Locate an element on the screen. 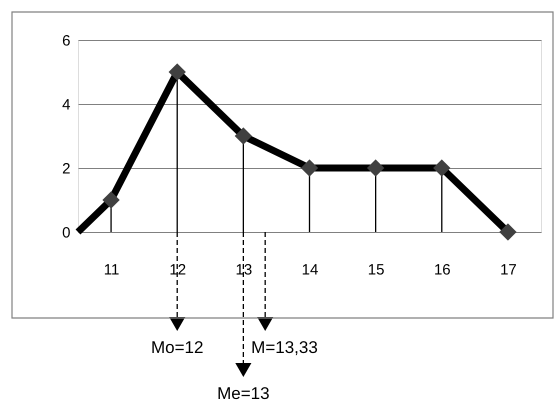  x-tick-label: 15 is located at coordinates (376, 270).